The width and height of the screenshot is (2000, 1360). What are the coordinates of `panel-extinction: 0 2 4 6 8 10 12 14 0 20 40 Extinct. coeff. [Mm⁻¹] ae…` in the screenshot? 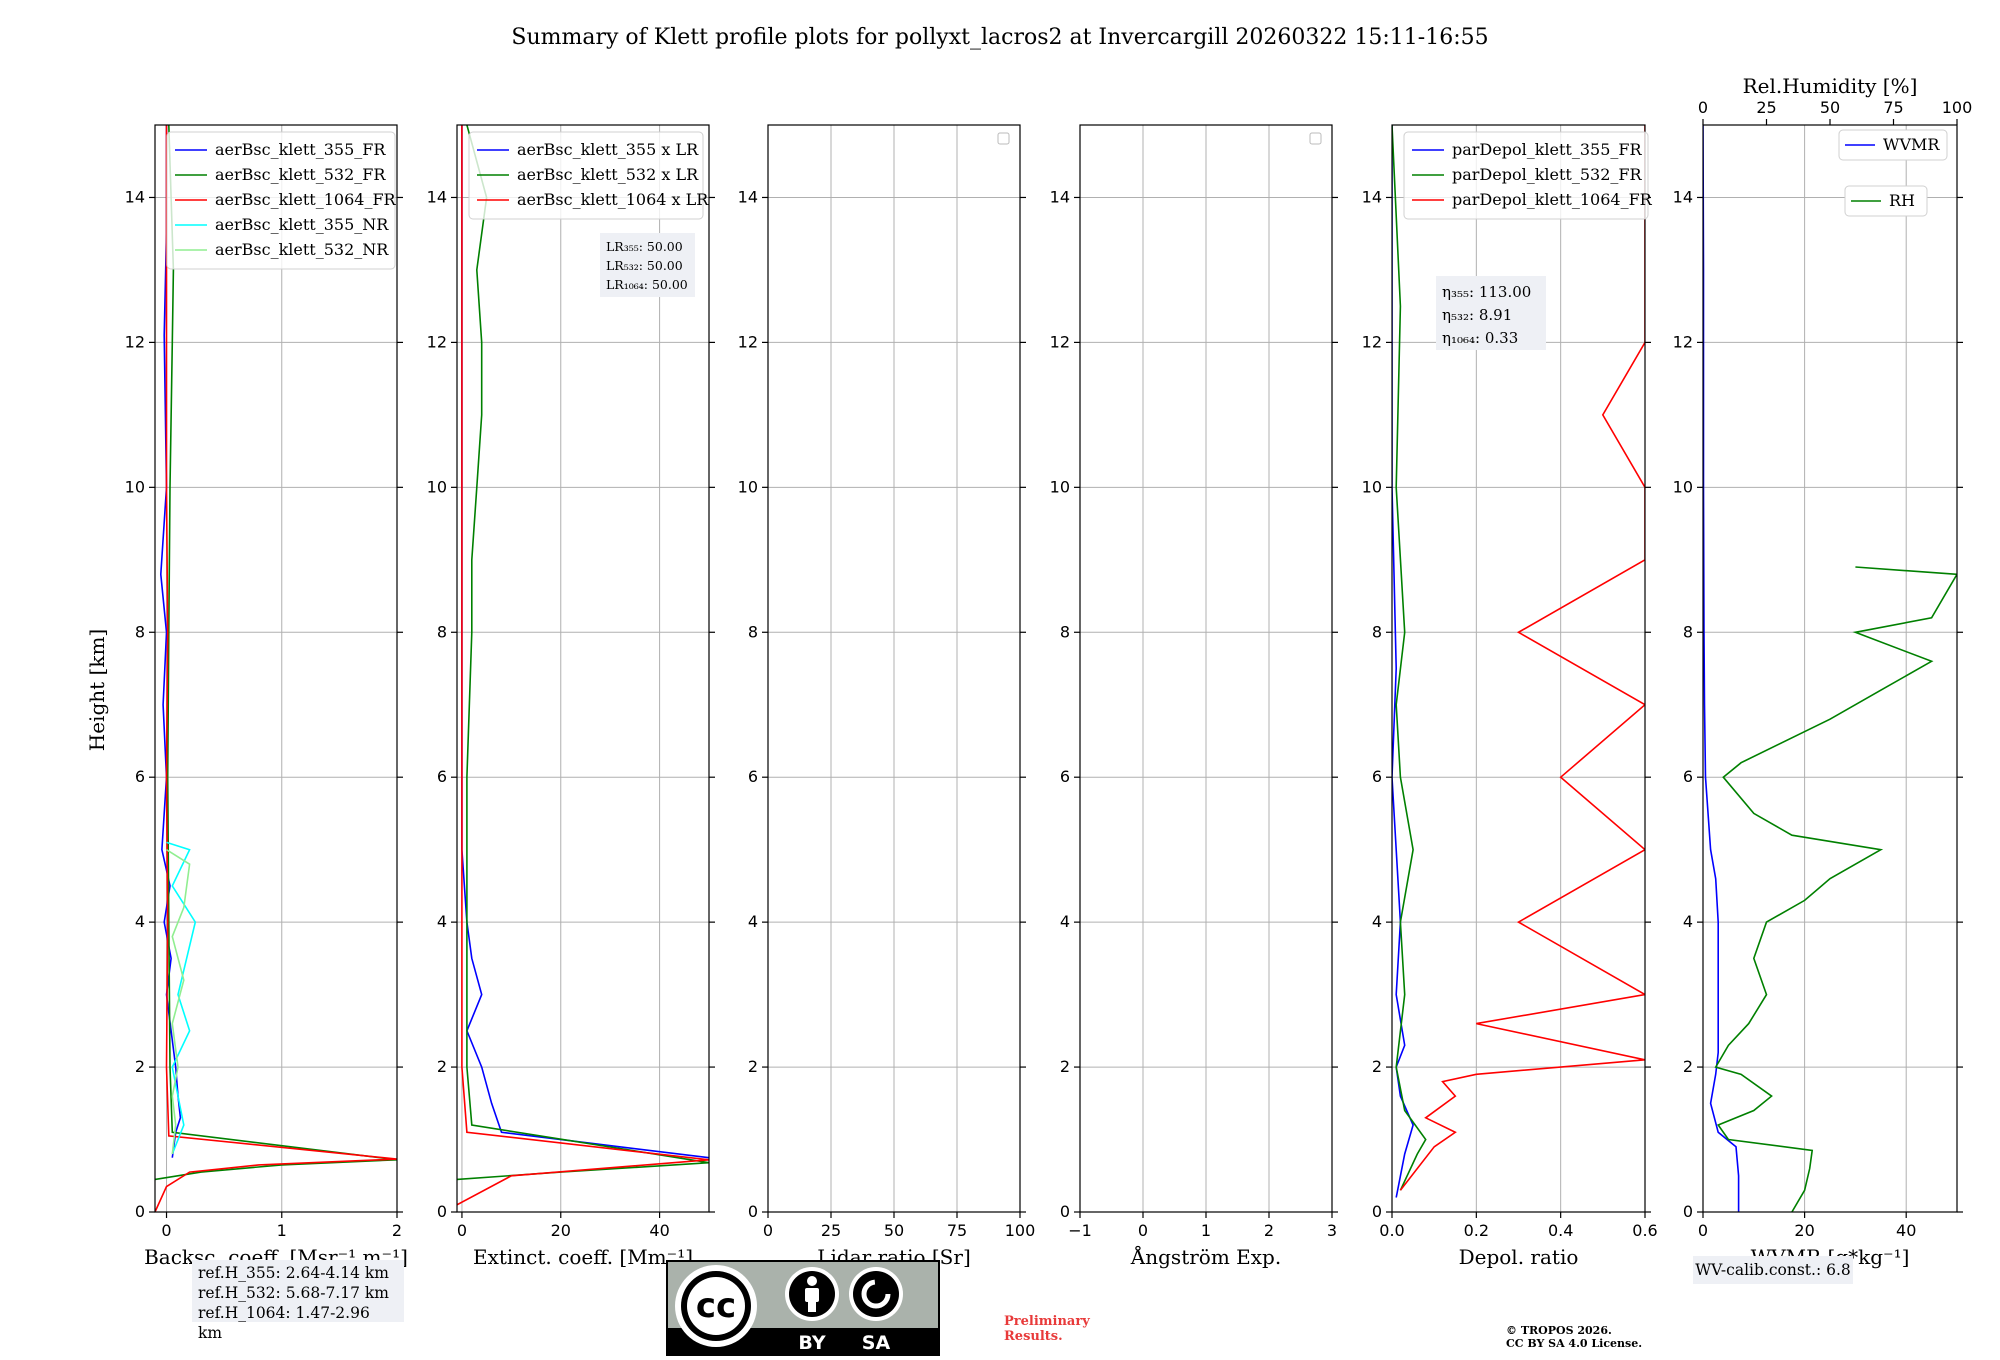 It's located at (571, 696).